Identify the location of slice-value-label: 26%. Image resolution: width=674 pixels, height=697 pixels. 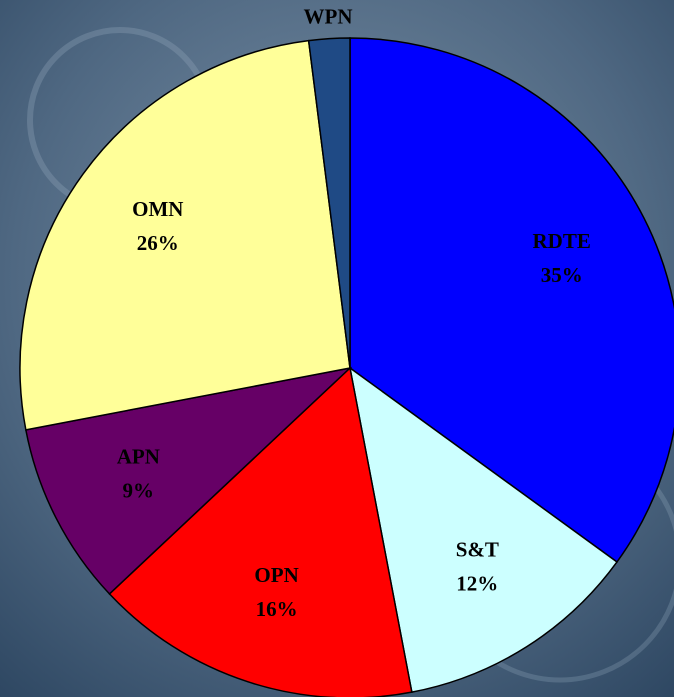
(158, 243).